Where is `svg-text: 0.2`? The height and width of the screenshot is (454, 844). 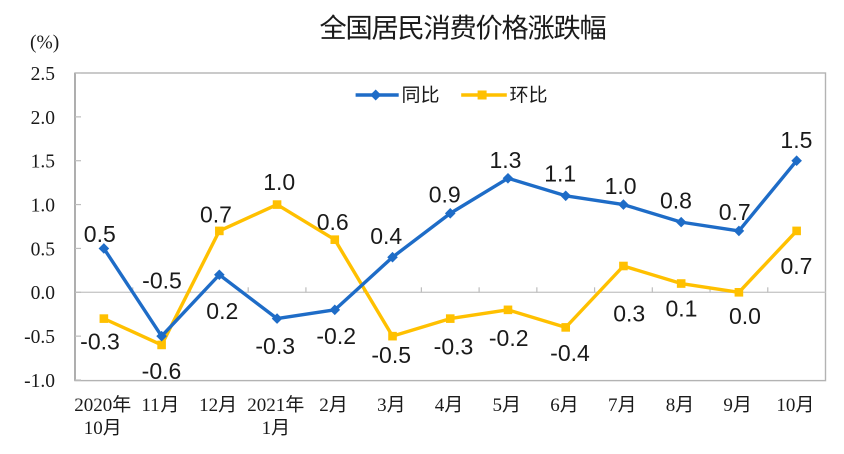
svg-text: 0.2 is located at coordinates (222, 311).